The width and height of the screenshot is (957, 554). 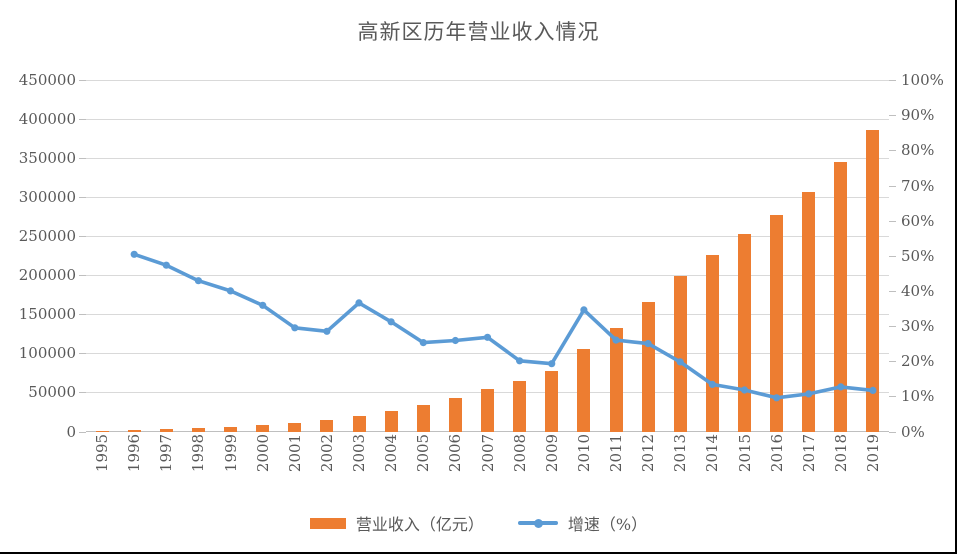 I want to click on left-axis-tick-label: 100000, so click(x=47, y=353).